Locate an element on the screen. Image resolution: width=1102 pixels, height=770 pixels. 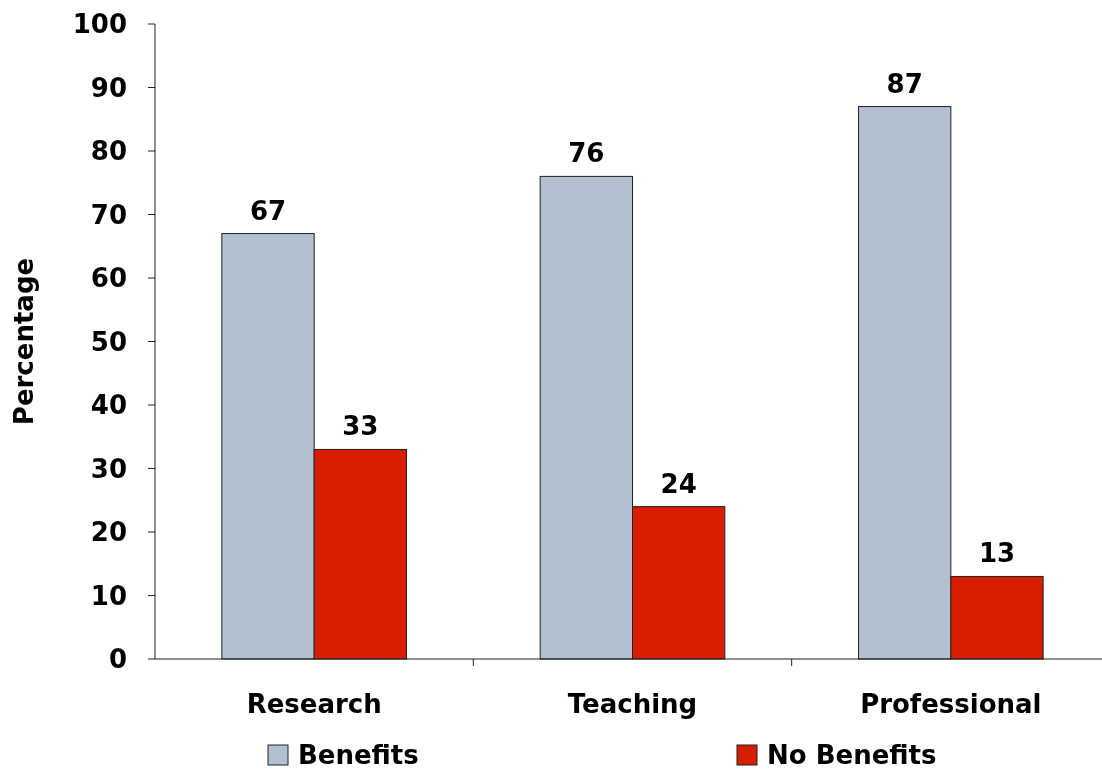
legend-label: No Benefits is located at coordinates (852, 755).